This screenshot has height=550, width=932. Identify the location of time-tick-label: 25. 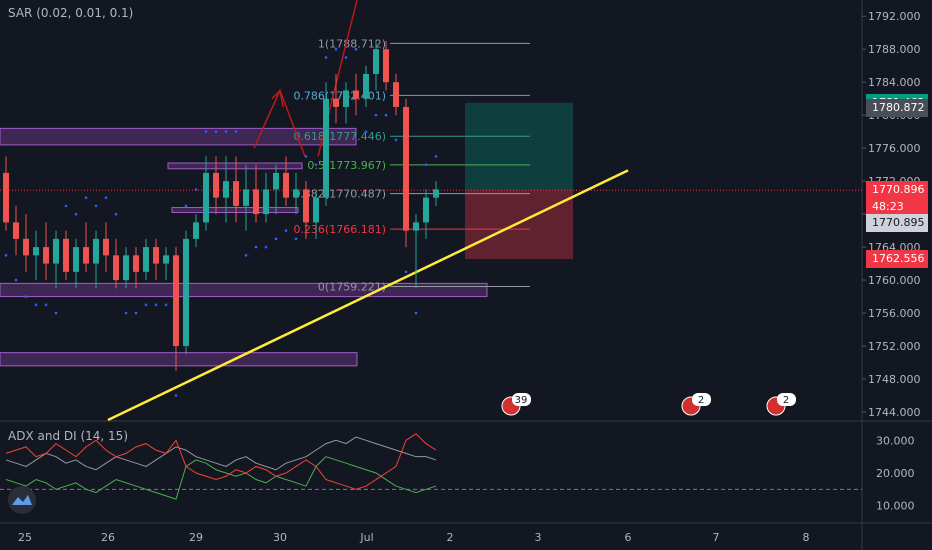
(25, 537).